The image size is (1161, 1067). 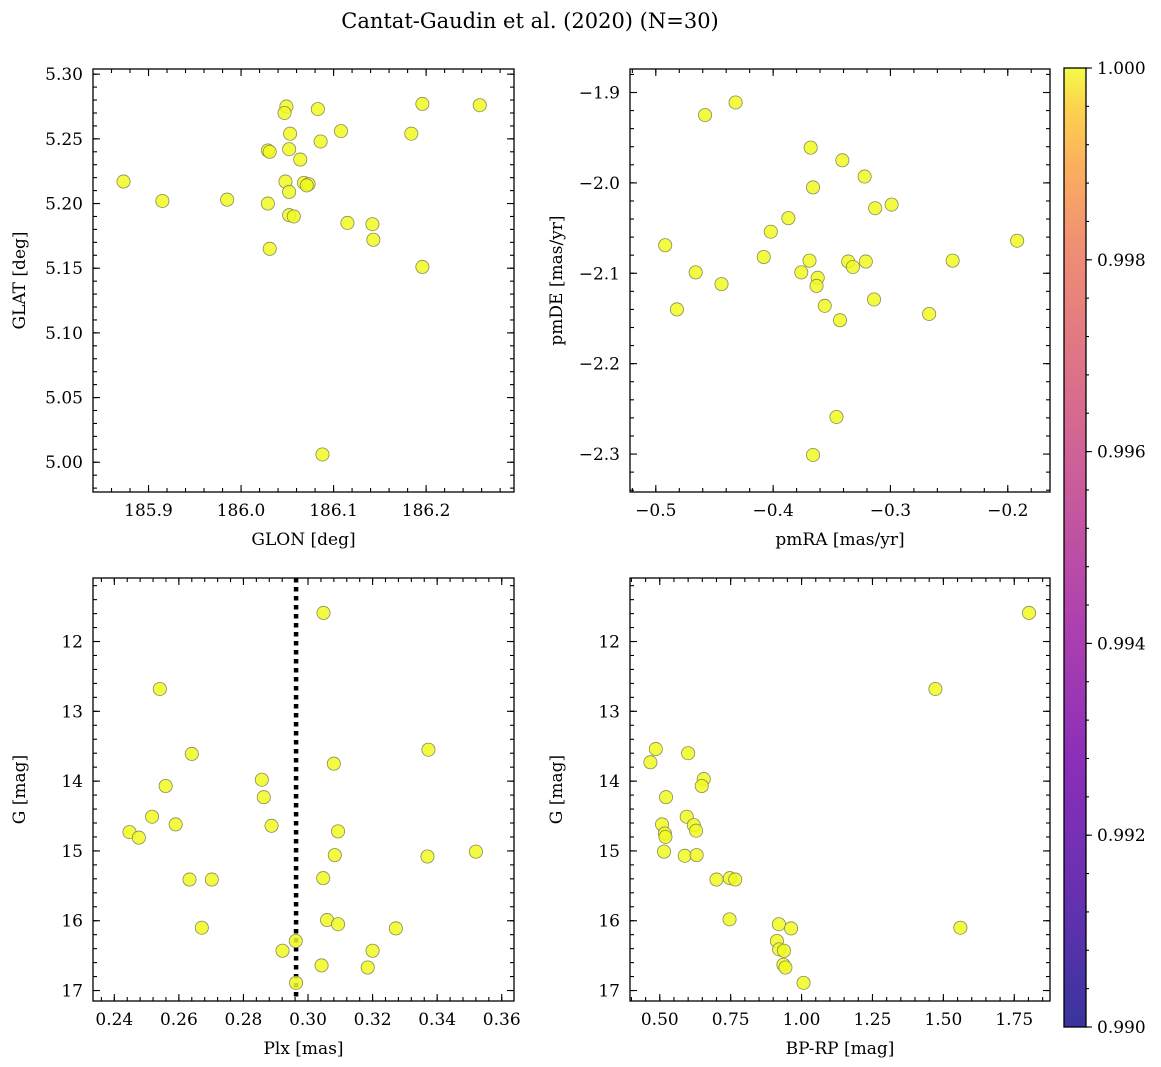 I want to click on x-tick-label: 1.75, so click(x=1014, y=1020).